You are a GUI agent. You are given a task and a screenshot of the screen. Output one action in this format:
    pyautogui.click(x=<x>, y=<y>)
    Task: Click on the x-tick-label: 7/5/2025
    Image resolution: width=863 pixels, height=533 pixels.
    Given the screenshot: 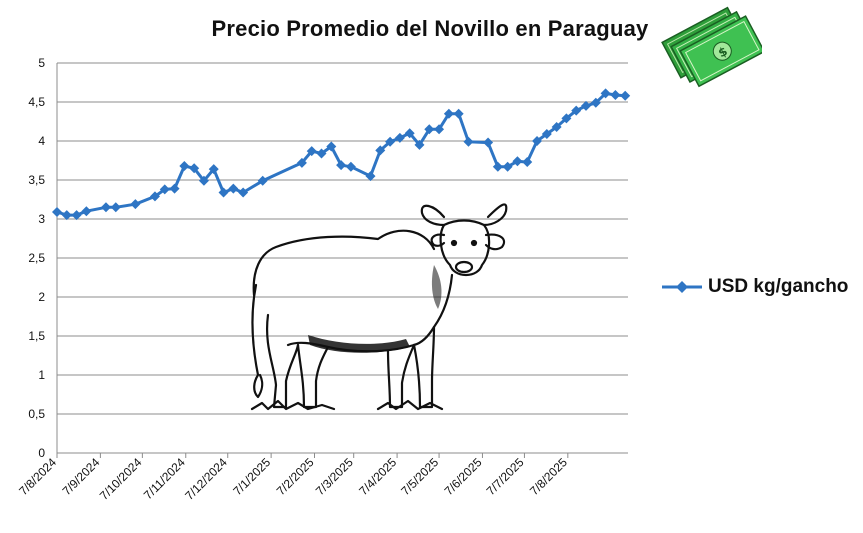 What is the action you would take?
    pyautogui.click(x=419, y=476)
    